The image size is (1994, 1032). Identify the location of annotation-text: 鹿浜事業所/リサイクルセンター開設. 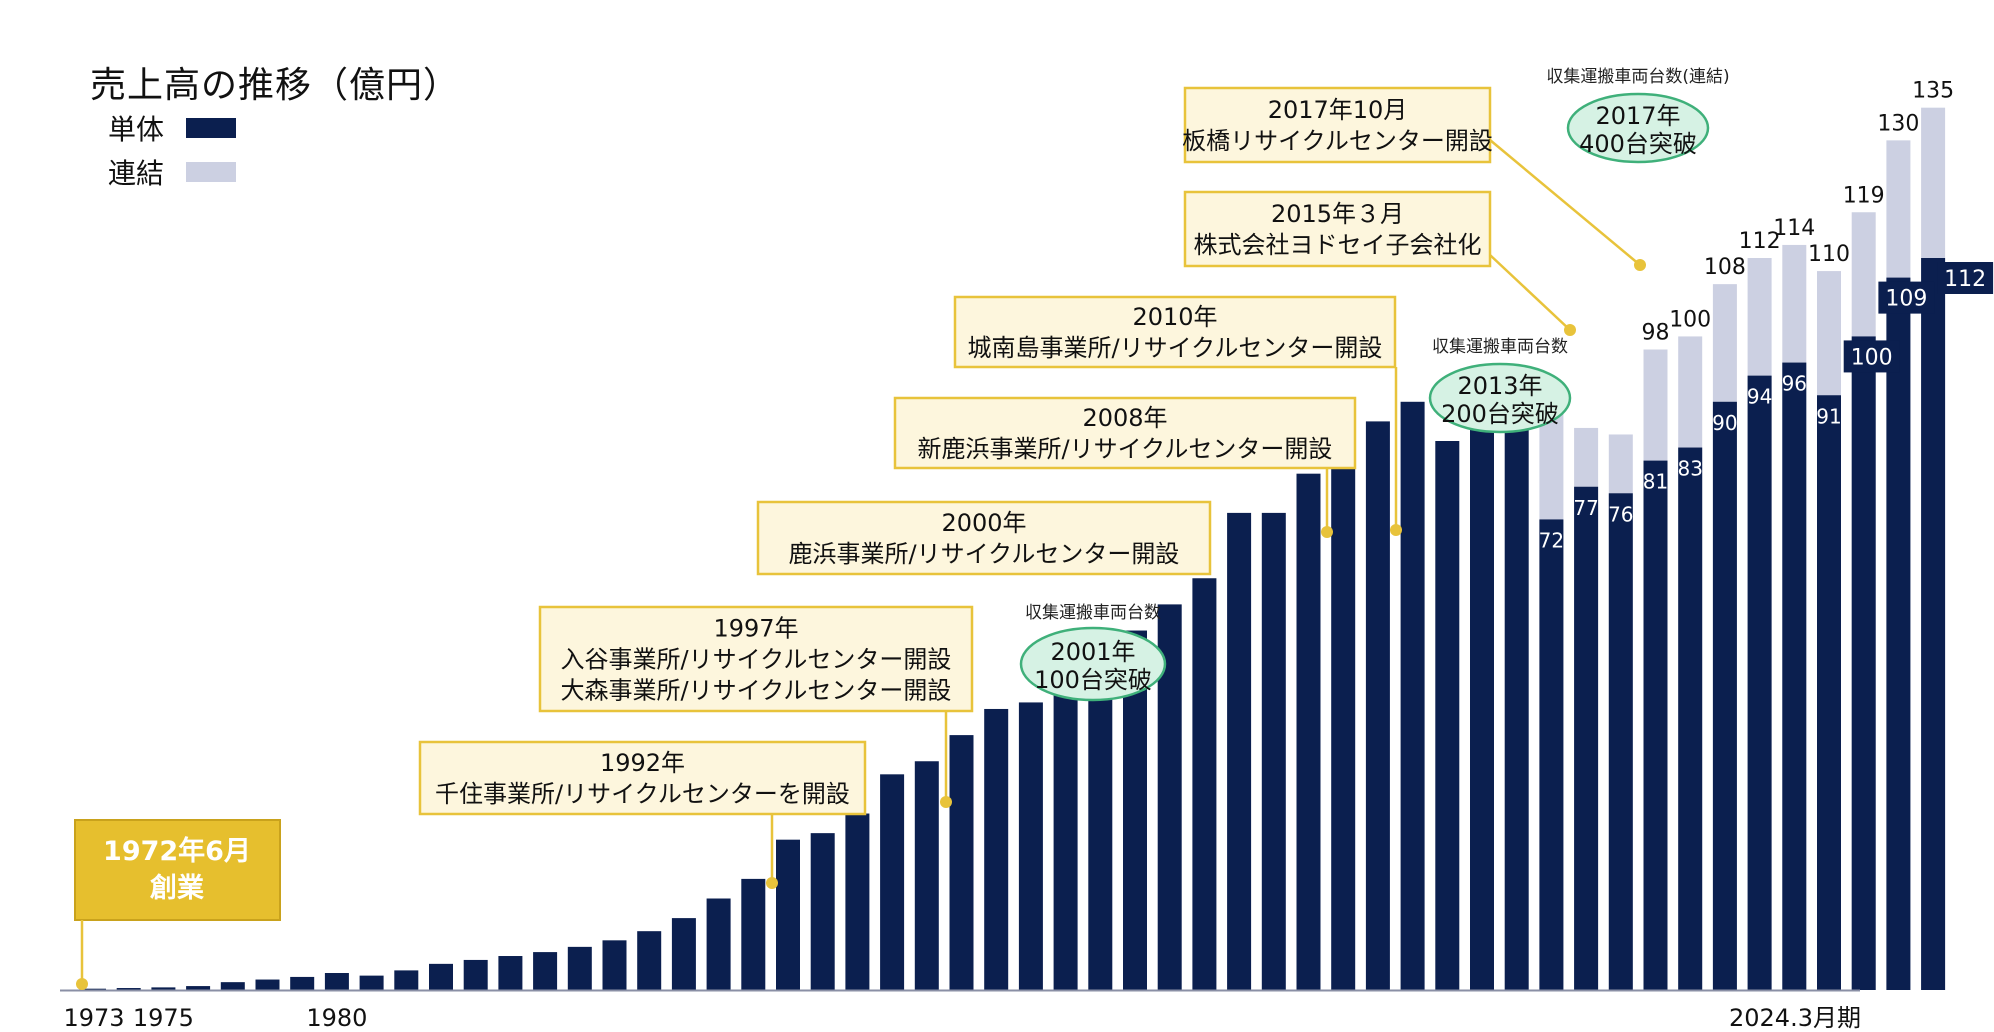
(984, 554).